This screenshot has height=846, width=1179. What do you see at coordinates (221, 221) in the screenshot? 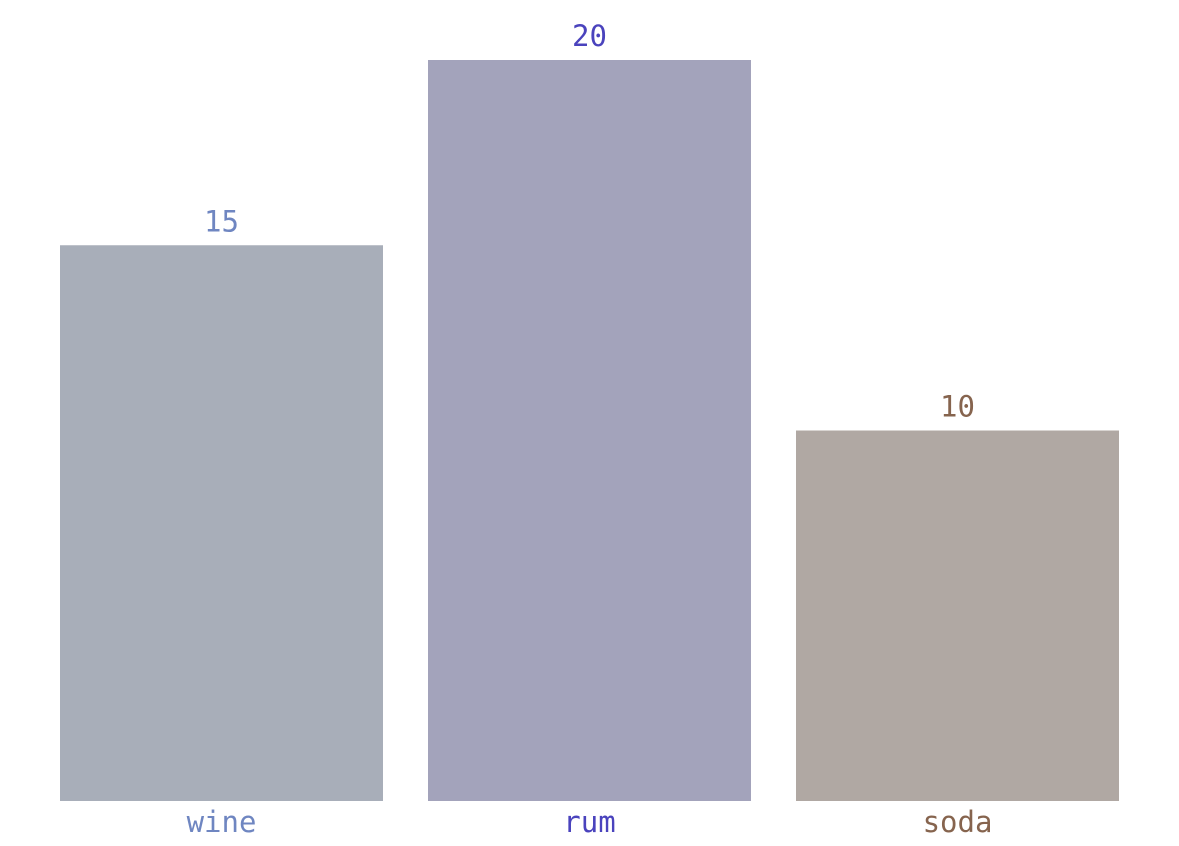
I see `value-label-wine: 15` at bounding box center [221, 221].